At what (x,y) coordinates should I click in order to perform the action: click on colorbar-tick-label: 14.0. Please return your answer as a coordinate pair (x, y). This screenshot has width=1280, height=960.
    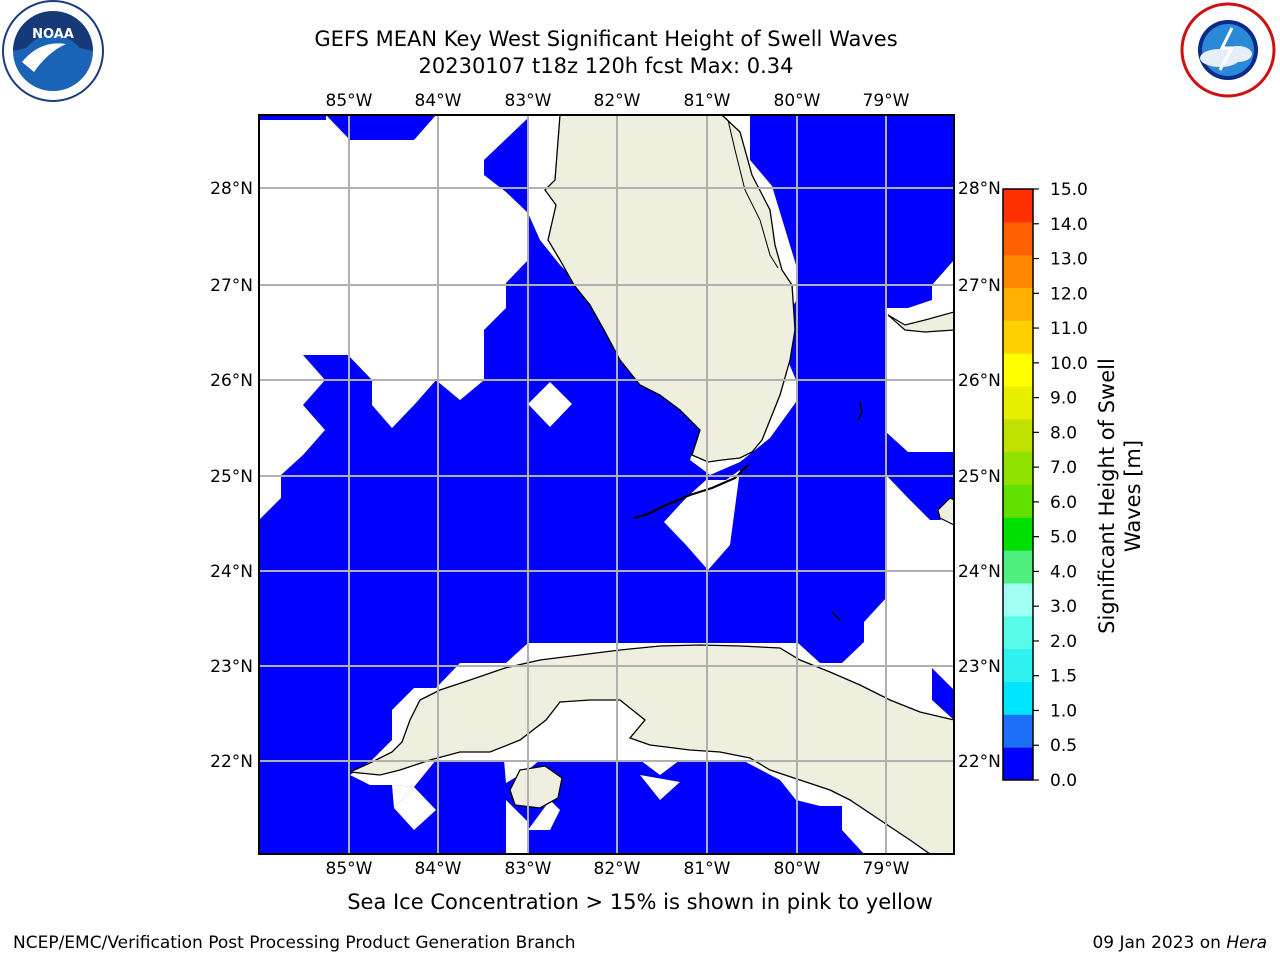
    Looking at the image, I should click on (1069, 225).